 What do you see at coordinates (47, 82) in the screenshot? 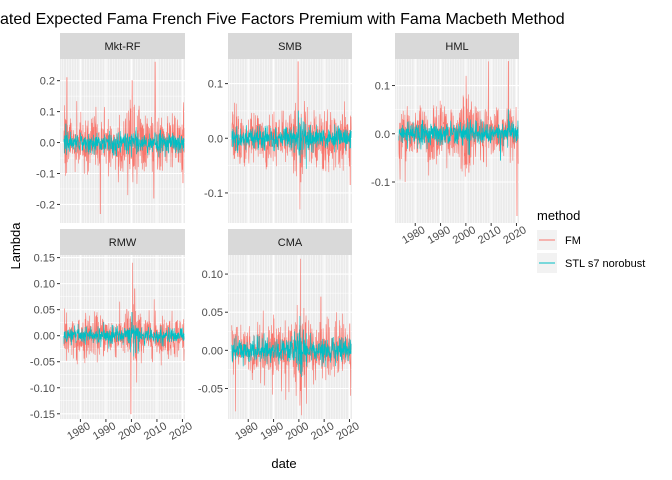
I see `y-tick-label: 0.2` at bounding box center [47, 82].